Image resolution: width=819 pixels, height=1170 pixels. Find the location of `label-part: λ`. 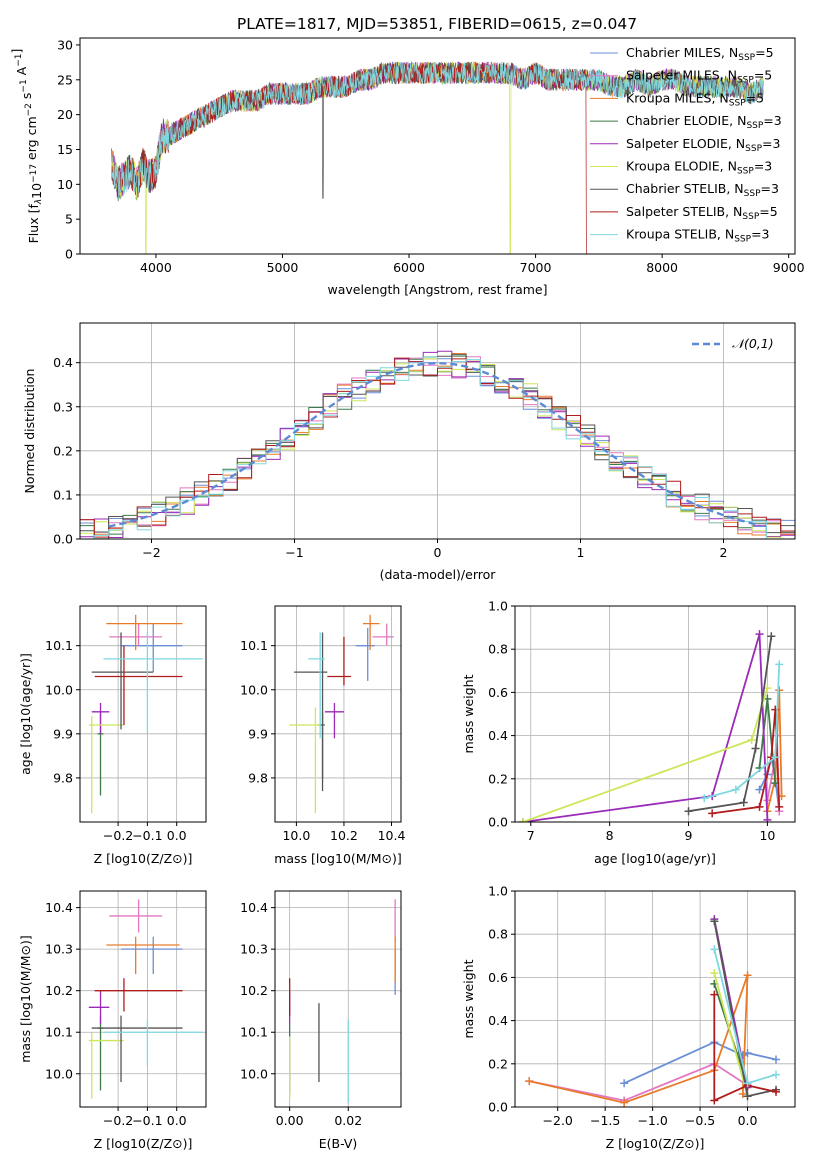

label-part: λ is located at coordinates (39, 202).